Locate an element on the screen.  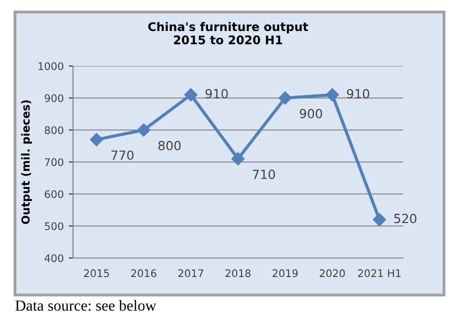
y-tick-label: 600 is located at coordinates (54, 194).